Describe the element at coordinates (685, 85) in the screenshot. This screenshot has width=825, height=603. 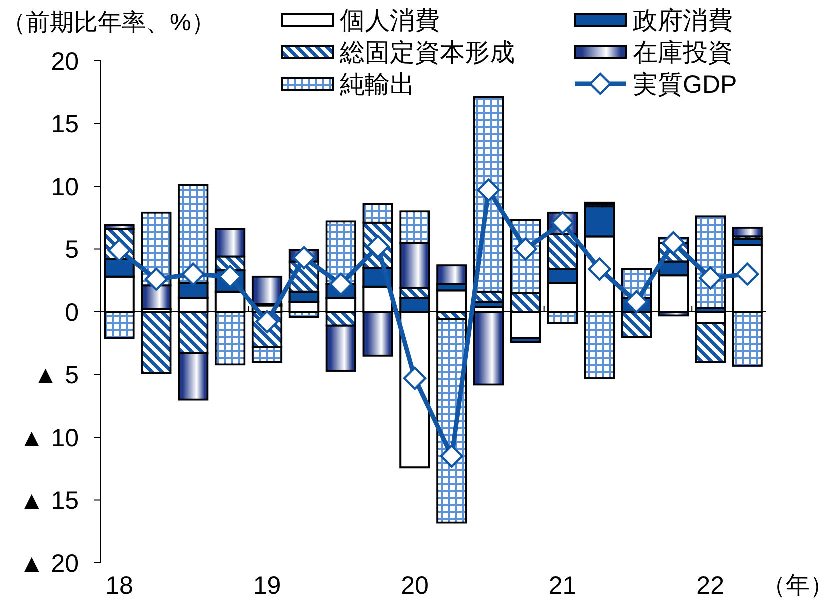
I see `legend-label: 実質GDP` at that location.